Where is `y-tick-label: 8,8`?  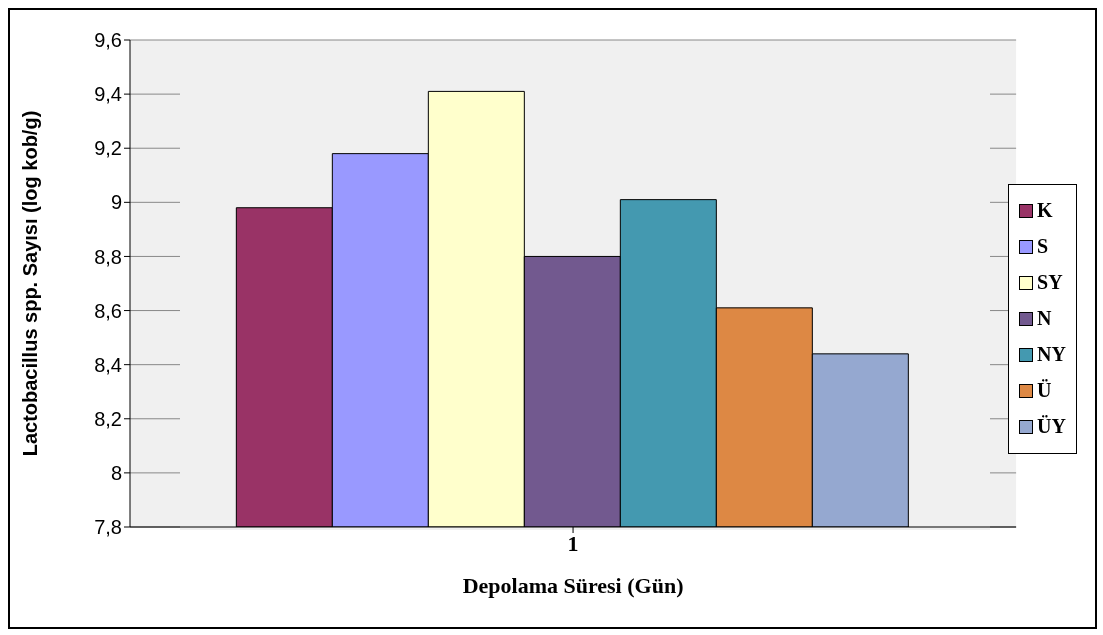
y-tick-label: 8,8 is located at coordinates (108, 256).